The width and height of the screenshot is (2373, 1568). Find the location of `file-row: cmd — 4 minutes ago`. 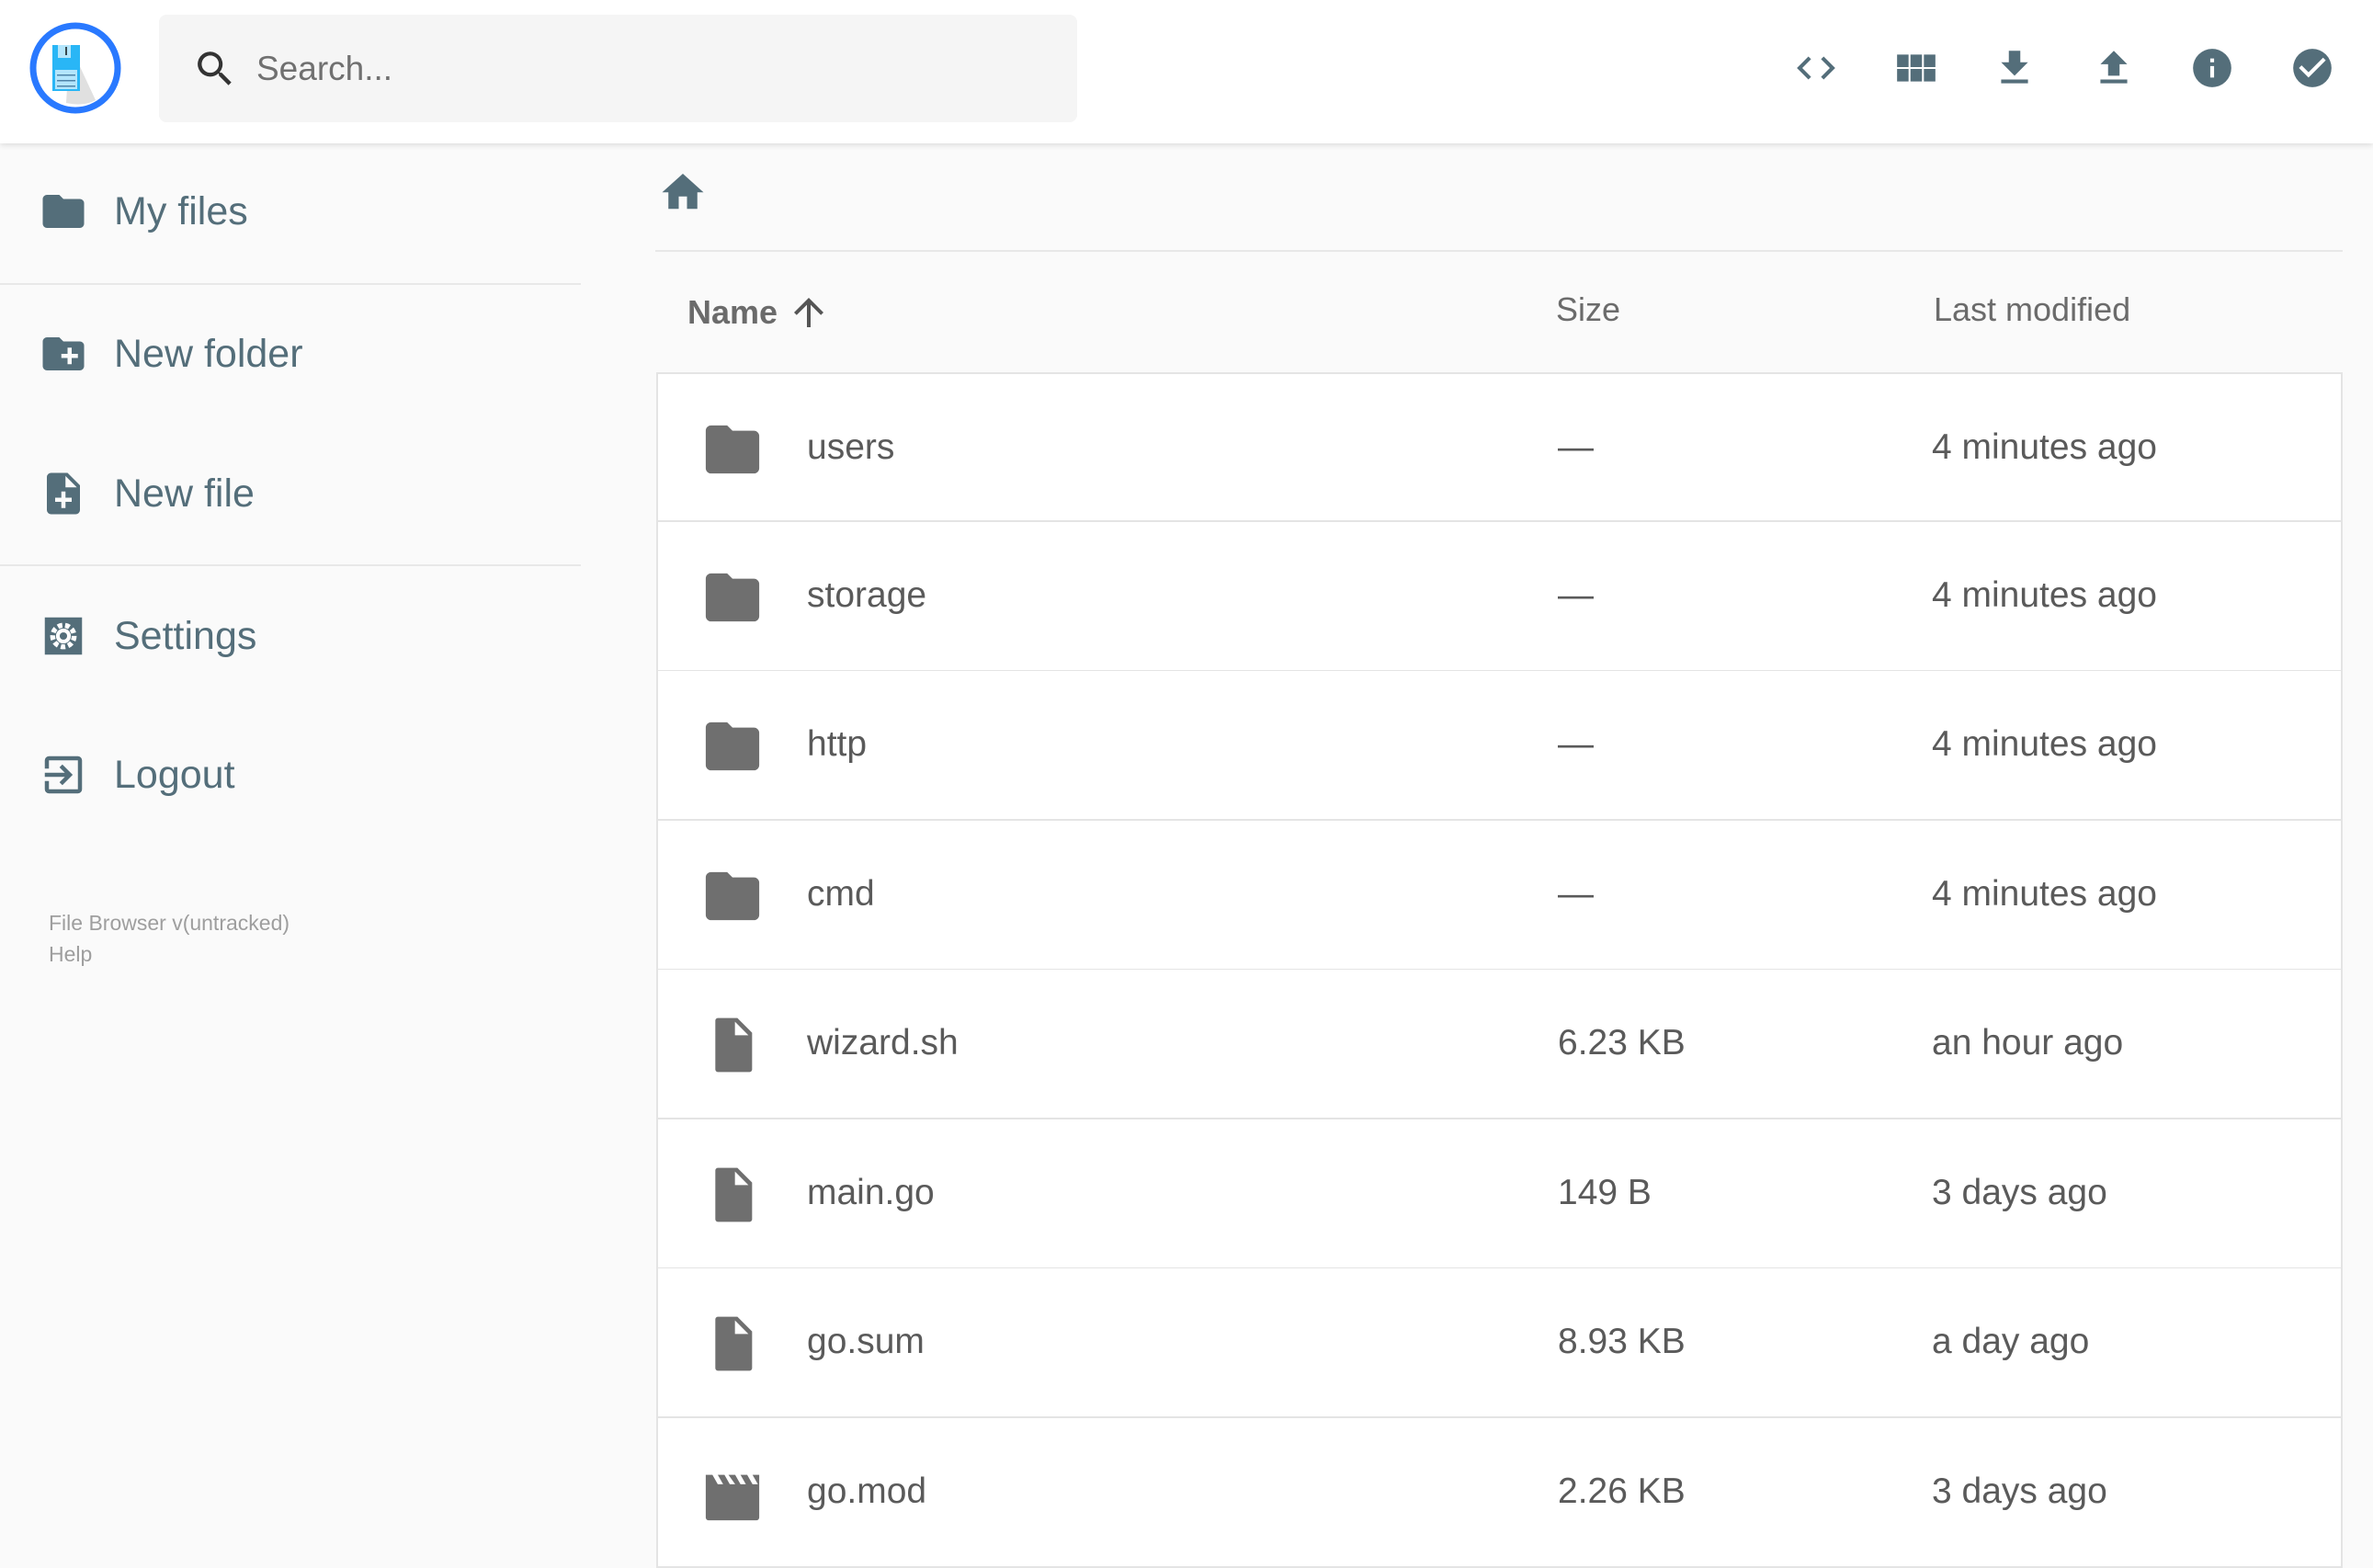

file-row: cmd — 4 minutes ago is located at coordinates (1500, 895).